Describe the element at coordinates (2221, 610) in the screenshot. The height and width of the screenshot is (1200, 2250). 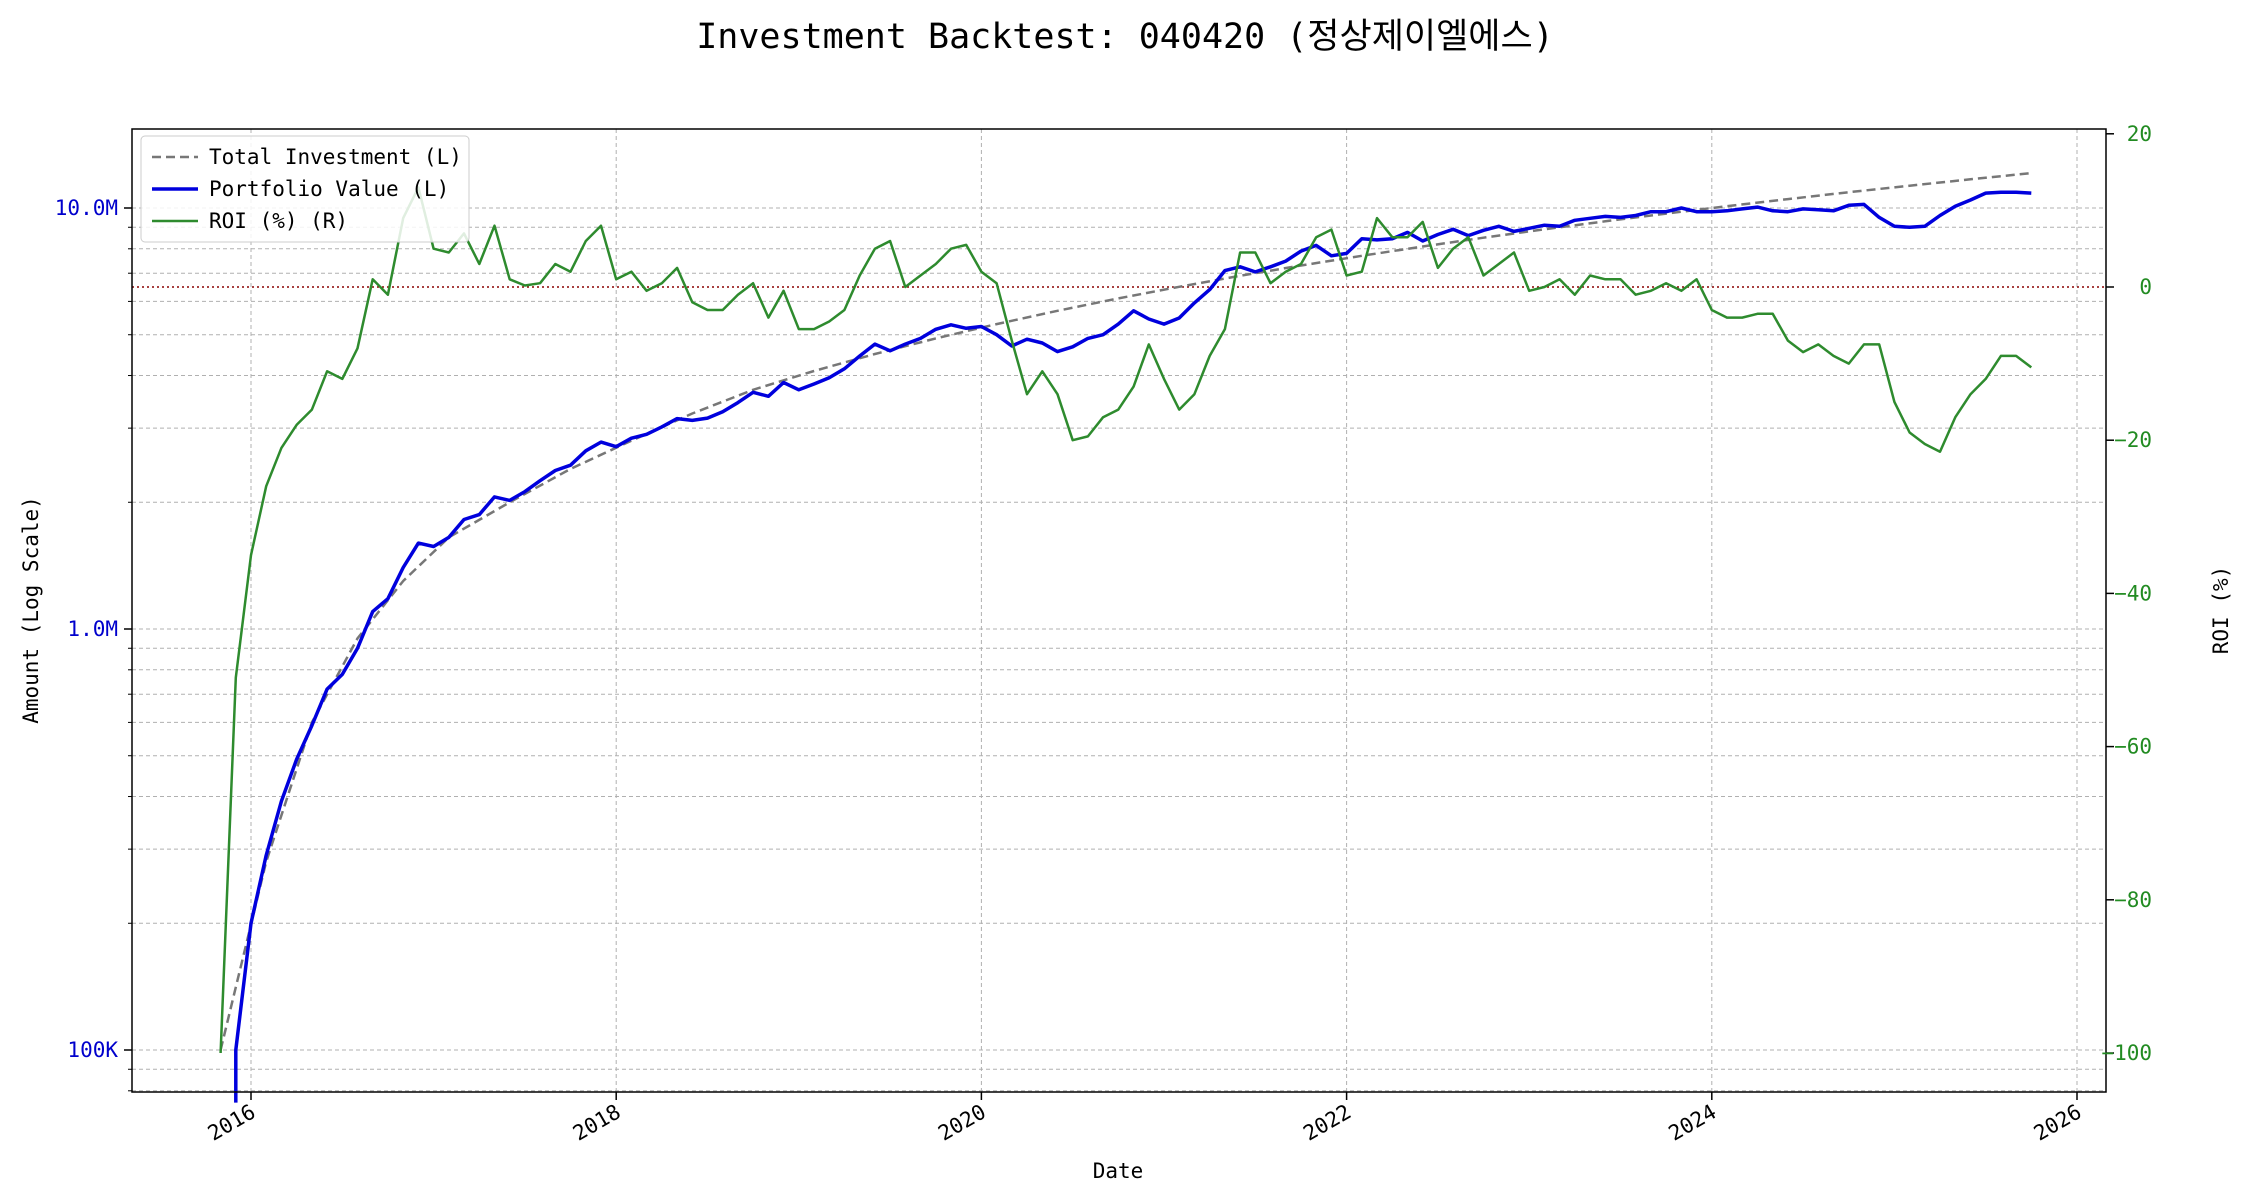
I see `right-axis-label: ROI (%)` at that location.